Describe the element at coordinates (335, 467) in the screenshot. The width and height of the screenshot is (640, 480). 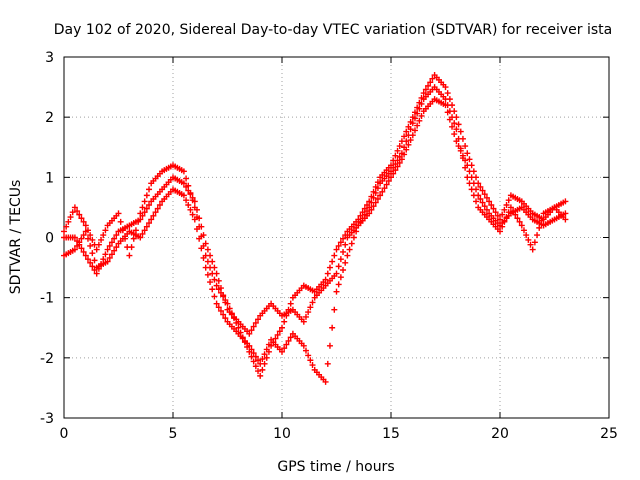
I see `x-axis-label: GPS time / hours` at that location.